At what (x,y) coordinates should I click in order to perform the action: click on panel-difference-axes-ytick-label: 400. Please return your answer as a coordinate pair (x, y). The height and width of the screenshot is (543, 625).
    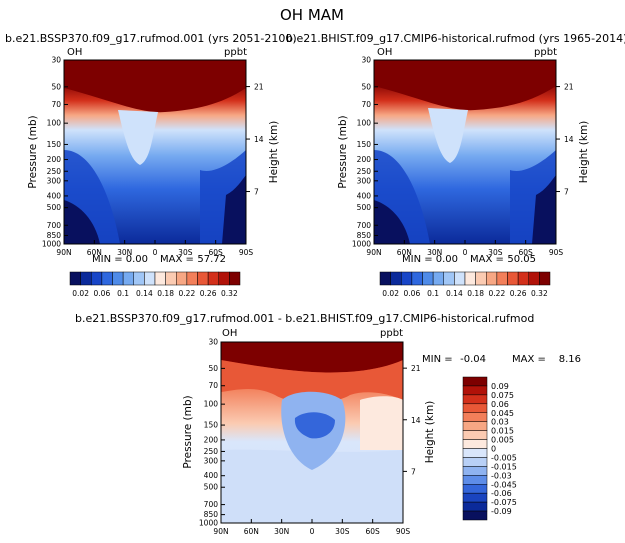
    Looking at the image, I should click on (211, 475).